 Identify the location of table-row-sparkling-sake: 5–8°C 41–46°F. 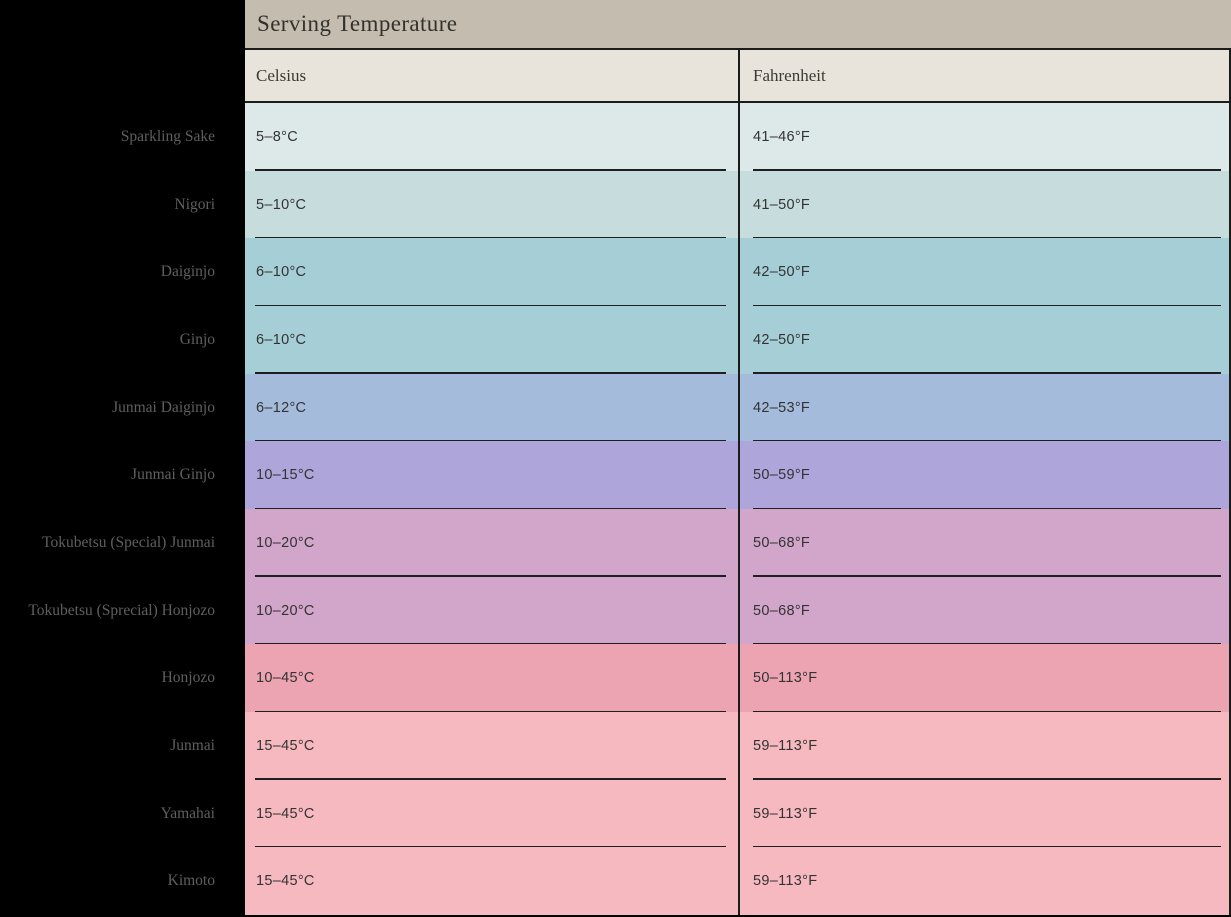
(738, 137).